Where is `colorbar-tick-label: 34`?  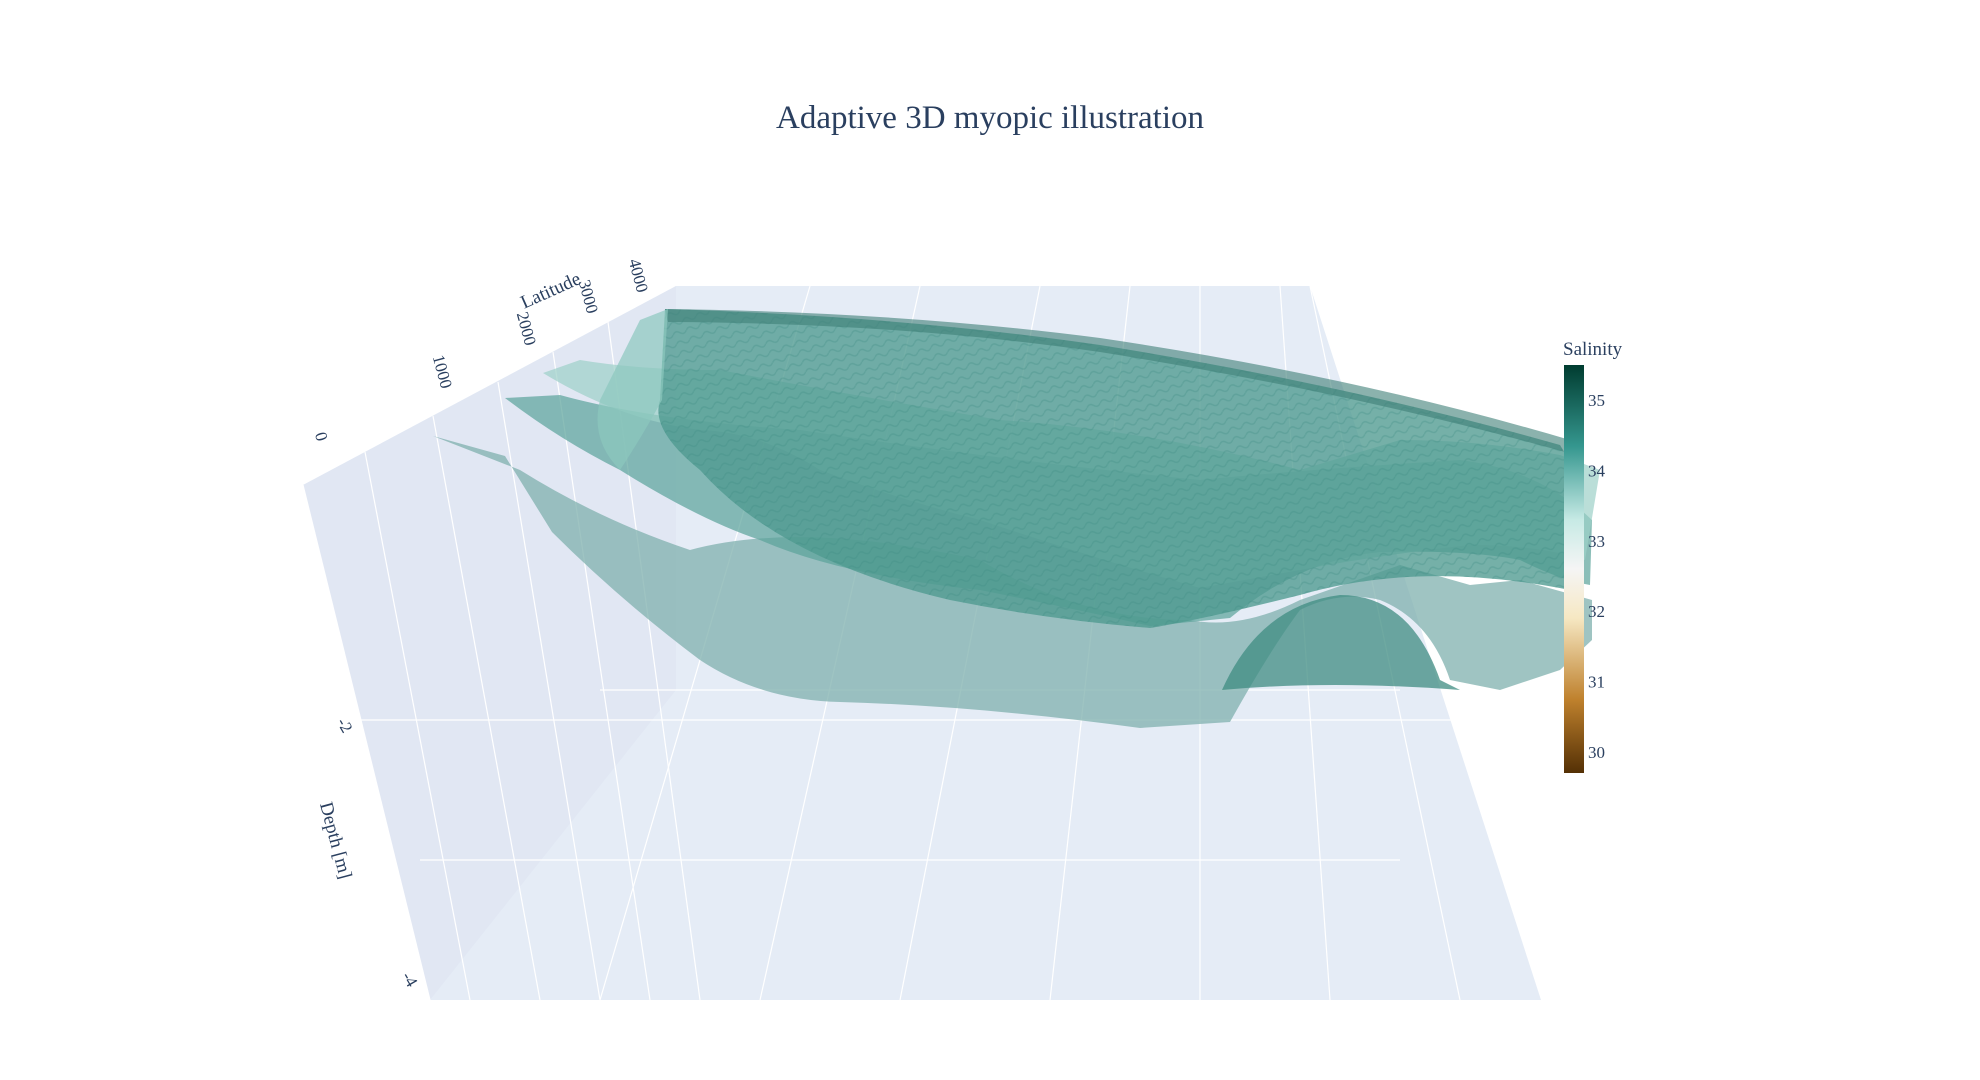 colorbar-tick-label: 34 is located at coordinates (1597, 471).